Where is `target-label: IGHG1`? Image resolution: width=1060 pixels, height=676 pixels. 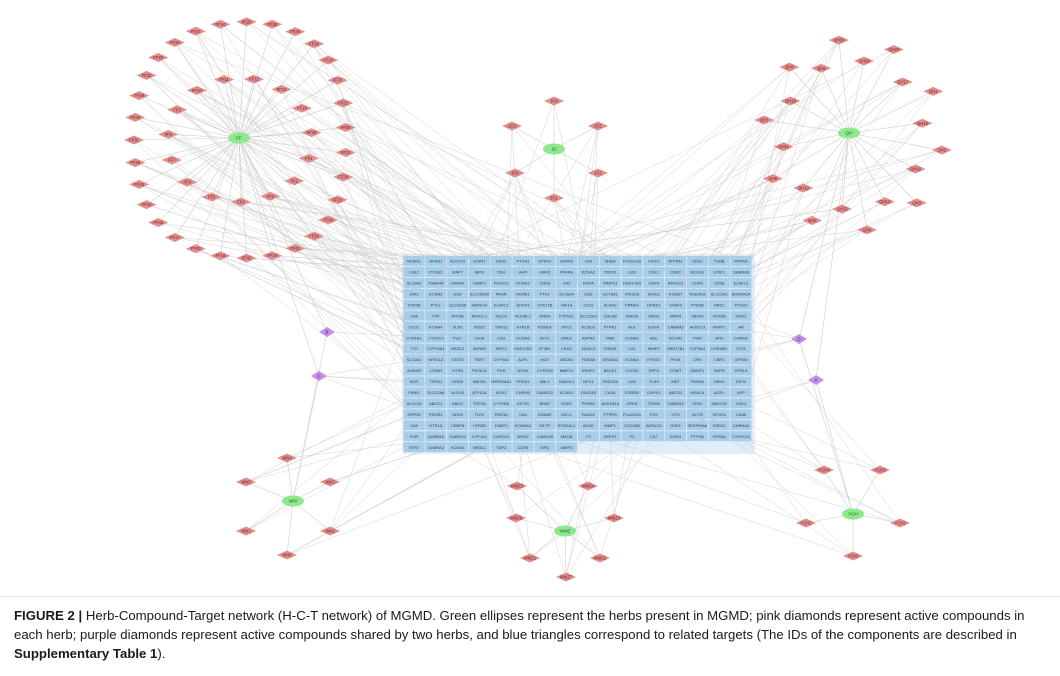
target-label: IGHG1 is located at coordinates (654, 293).